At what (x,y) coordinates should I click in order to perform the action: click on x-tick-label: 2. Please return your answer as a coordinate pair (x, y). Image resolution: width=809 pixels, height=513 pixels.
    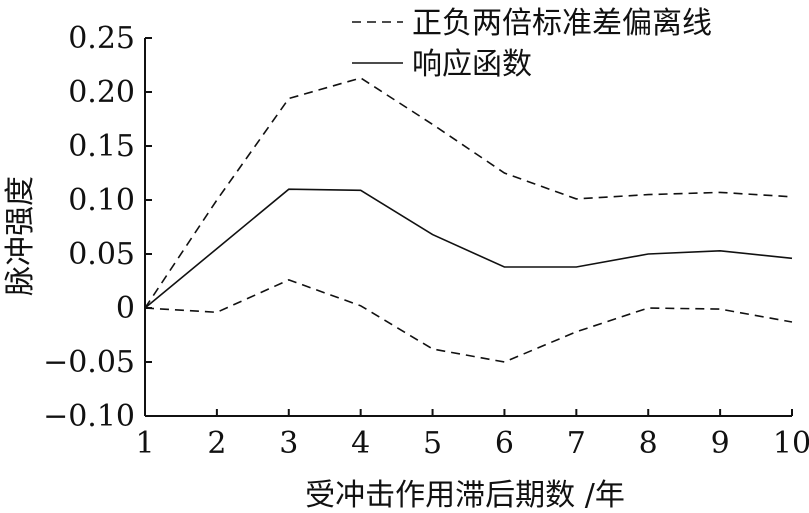
    Looking at the image, I should click on (216, 443).